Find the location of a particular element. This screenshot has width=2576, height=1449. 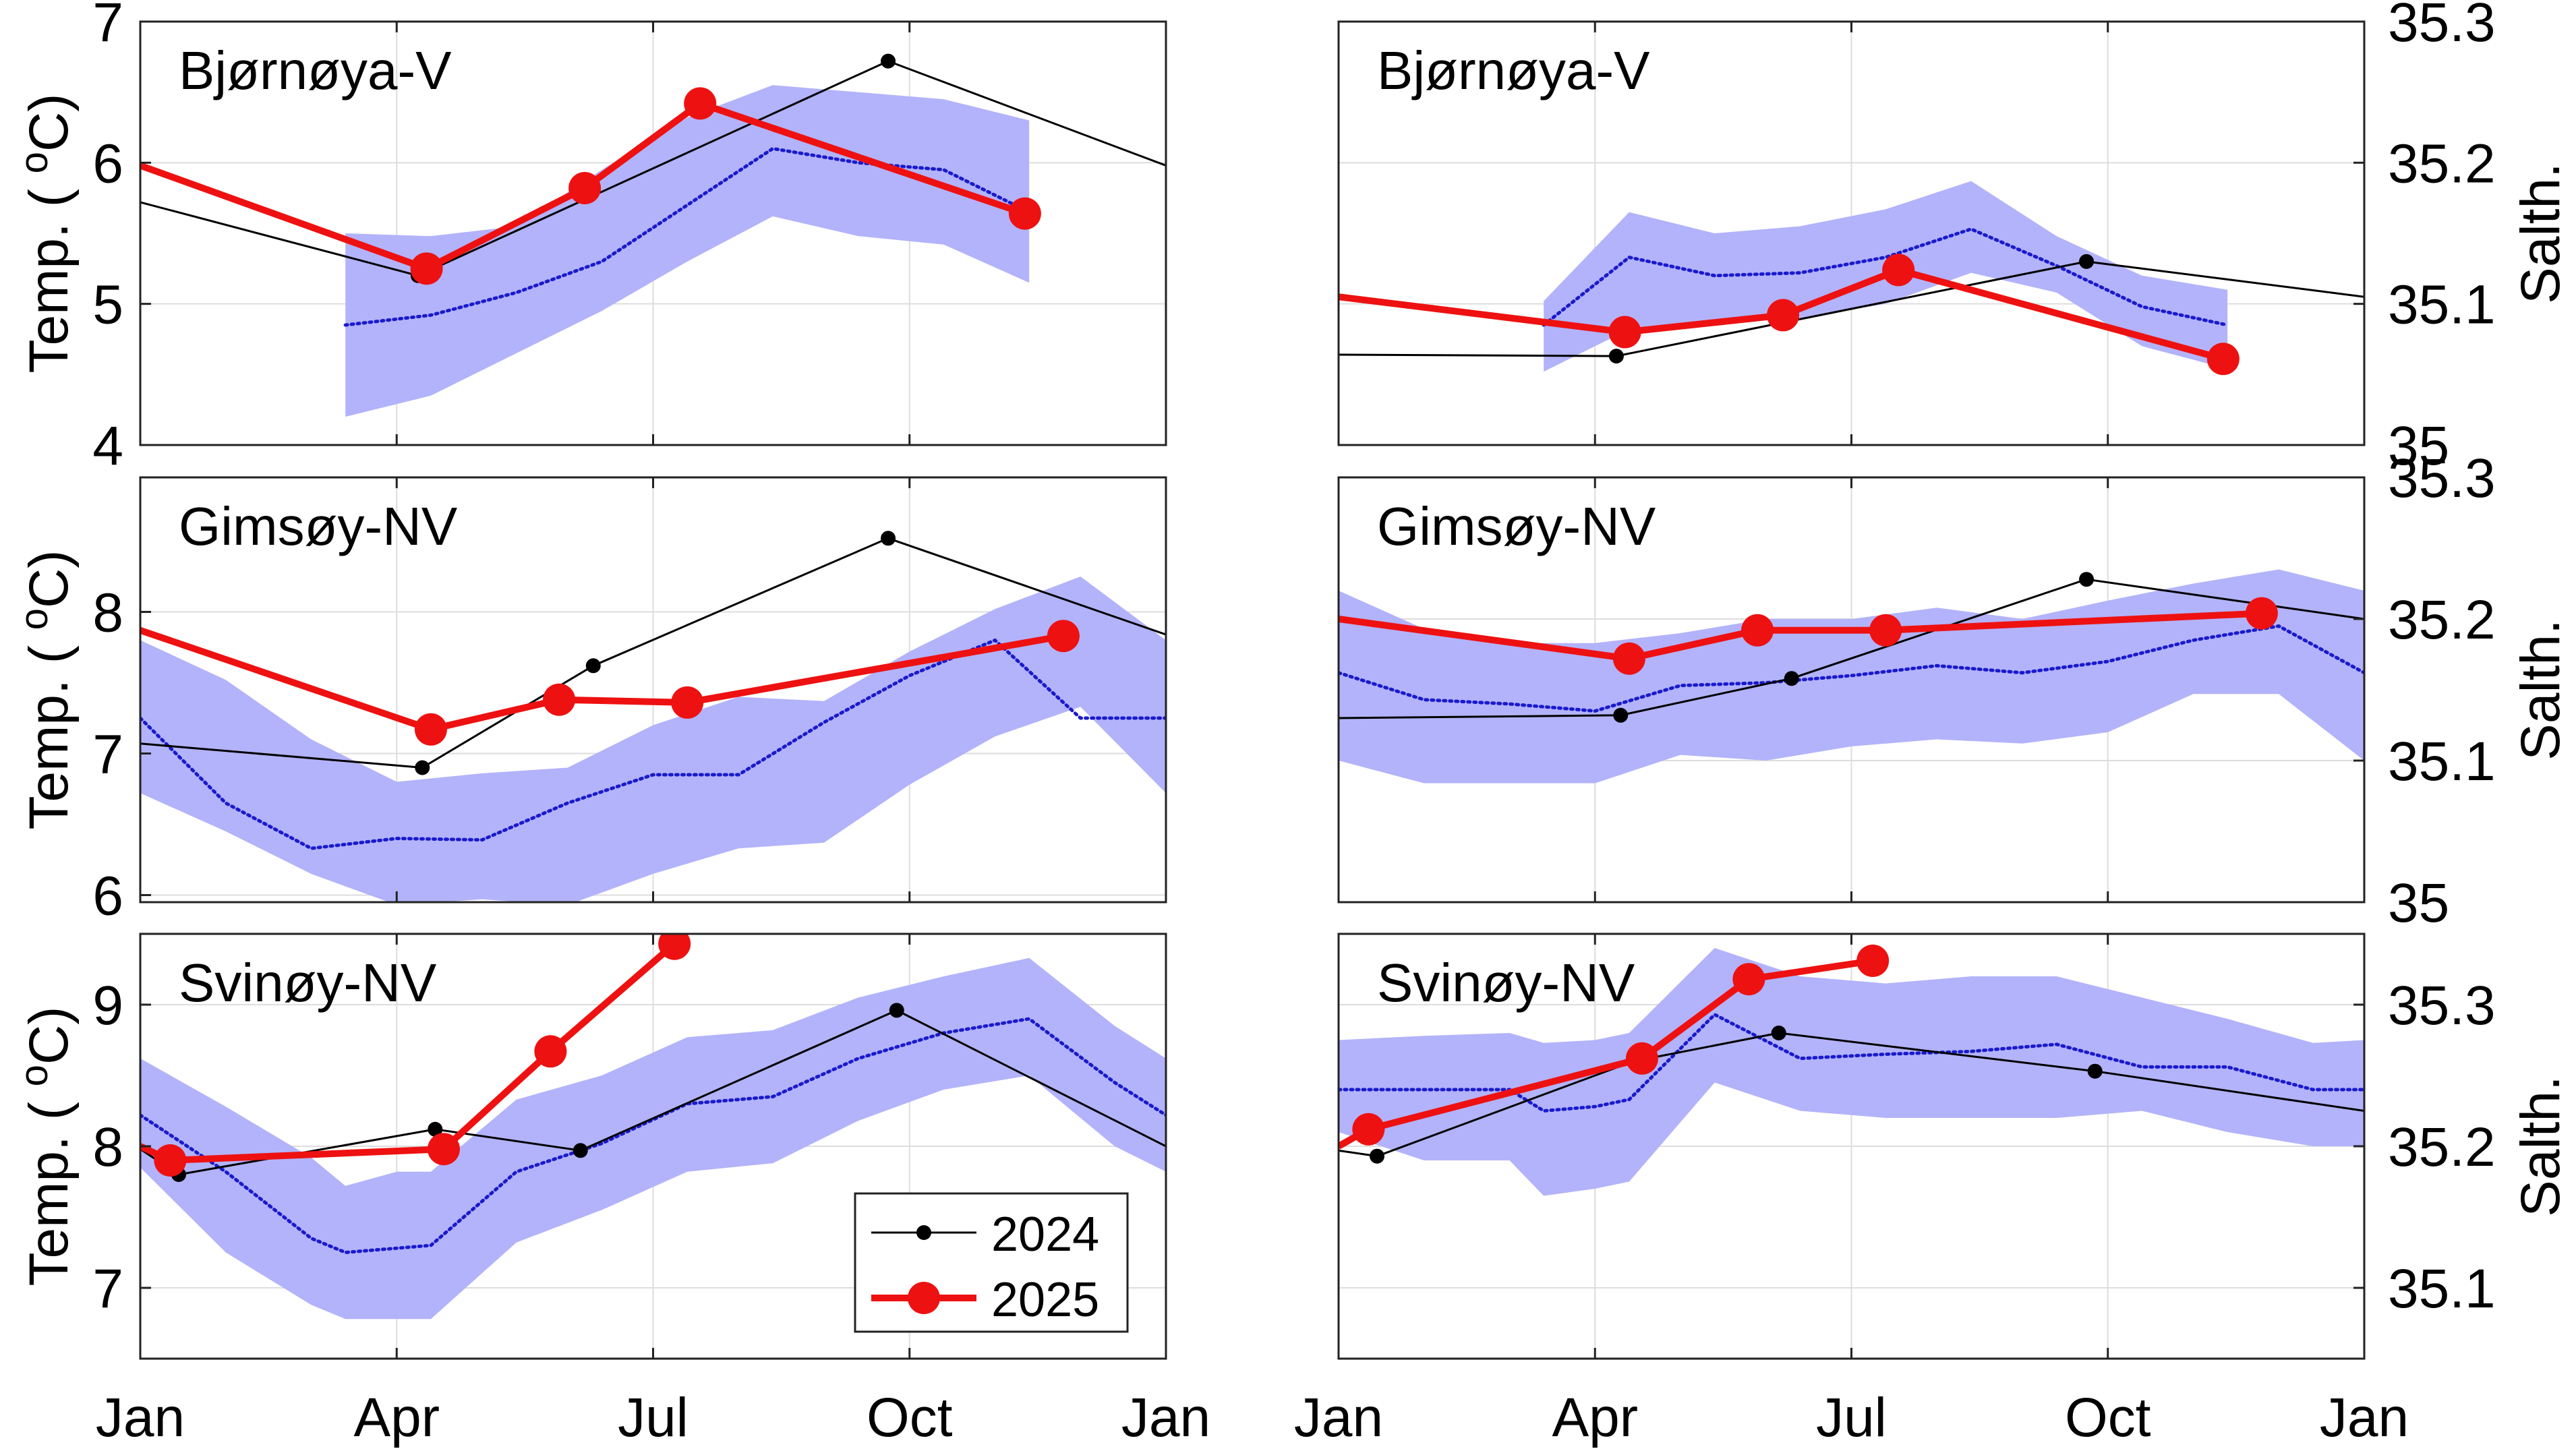

y-tick-label: 35 is located at coordinates (2418, 446).